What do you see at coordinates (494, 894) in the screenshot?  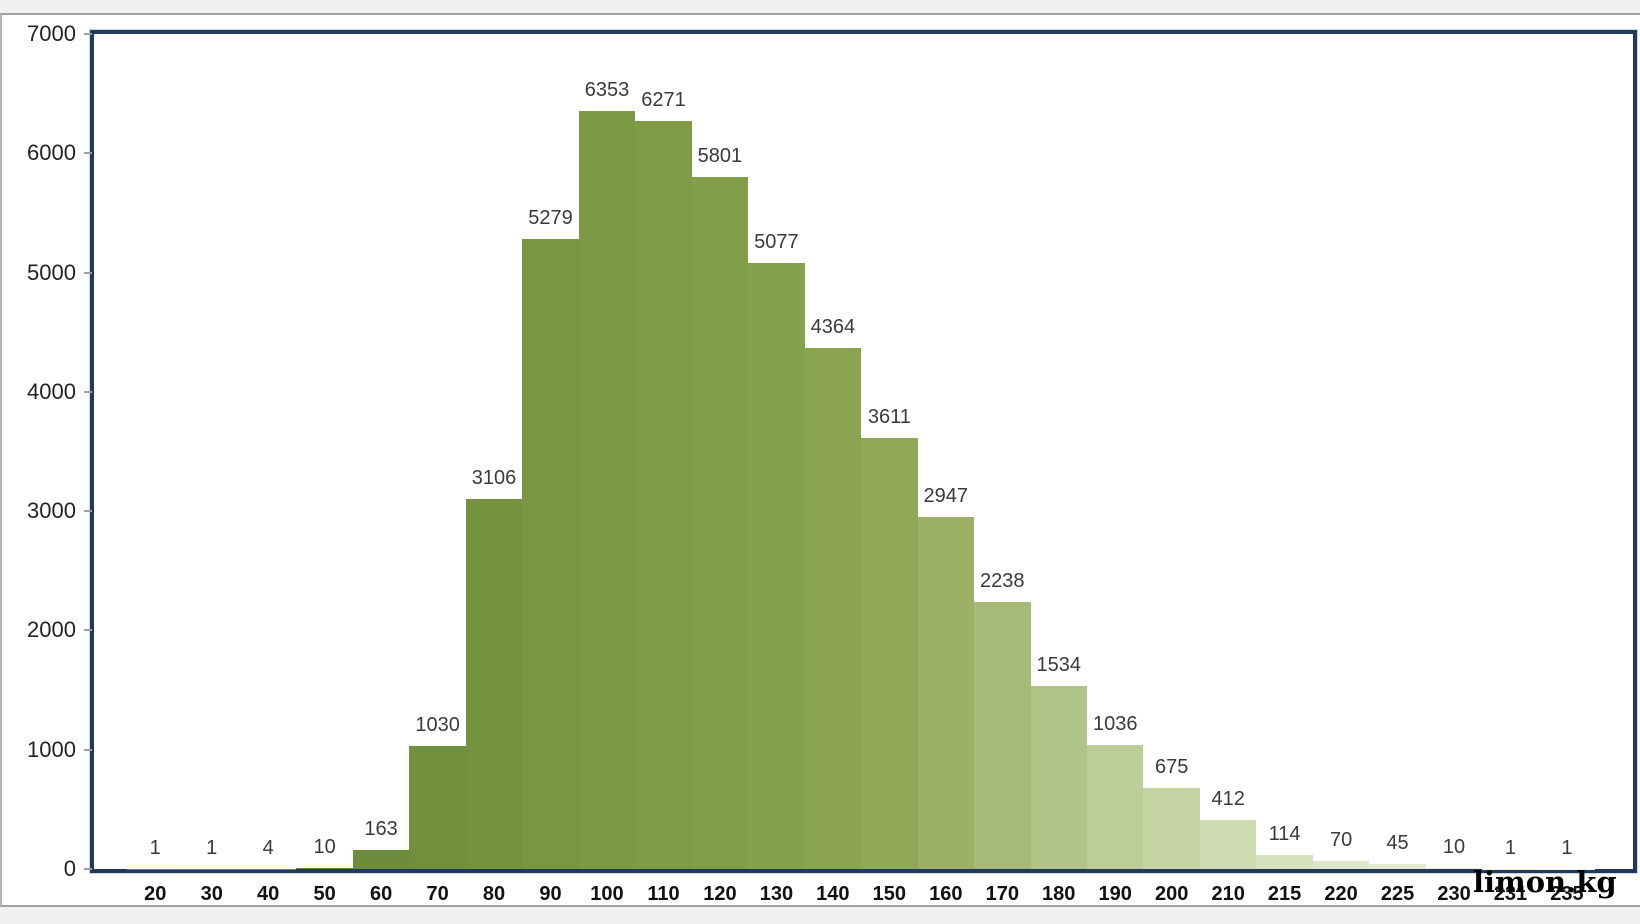 I see `x-tick-label: 80` at bounding box center [494, 894].